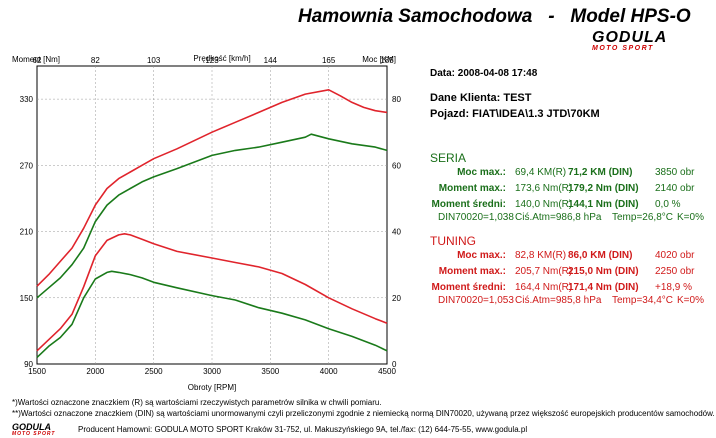  Describe the element at coordinates (603, 204) in the screenshot. I see `seria-row-3-din-value: 144,1 Nm (DIN)` at that location.